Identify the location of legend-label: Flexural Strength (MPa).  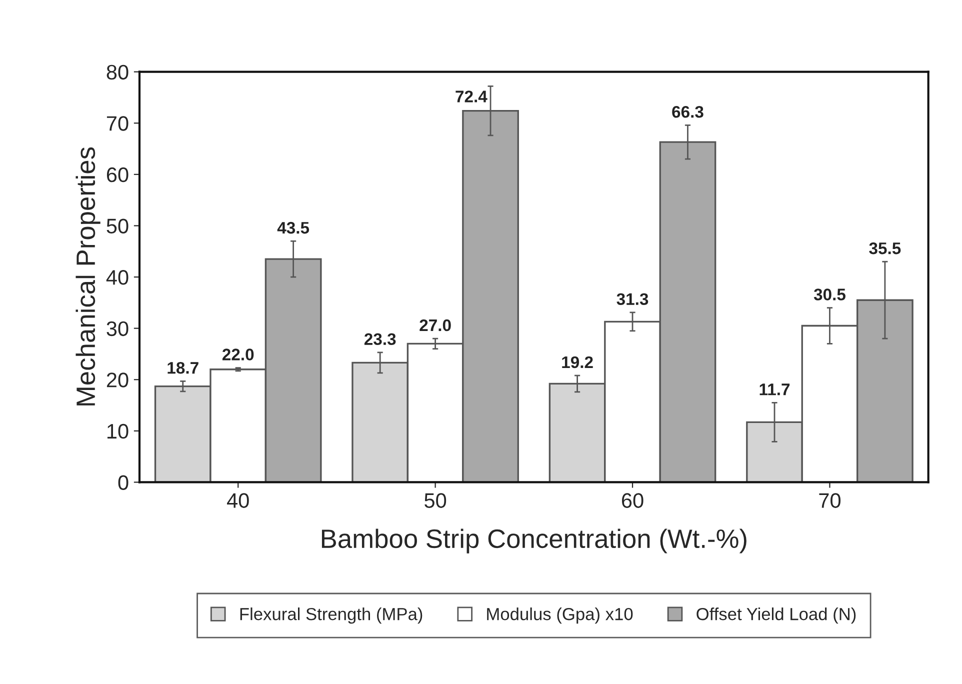
(331, 615).